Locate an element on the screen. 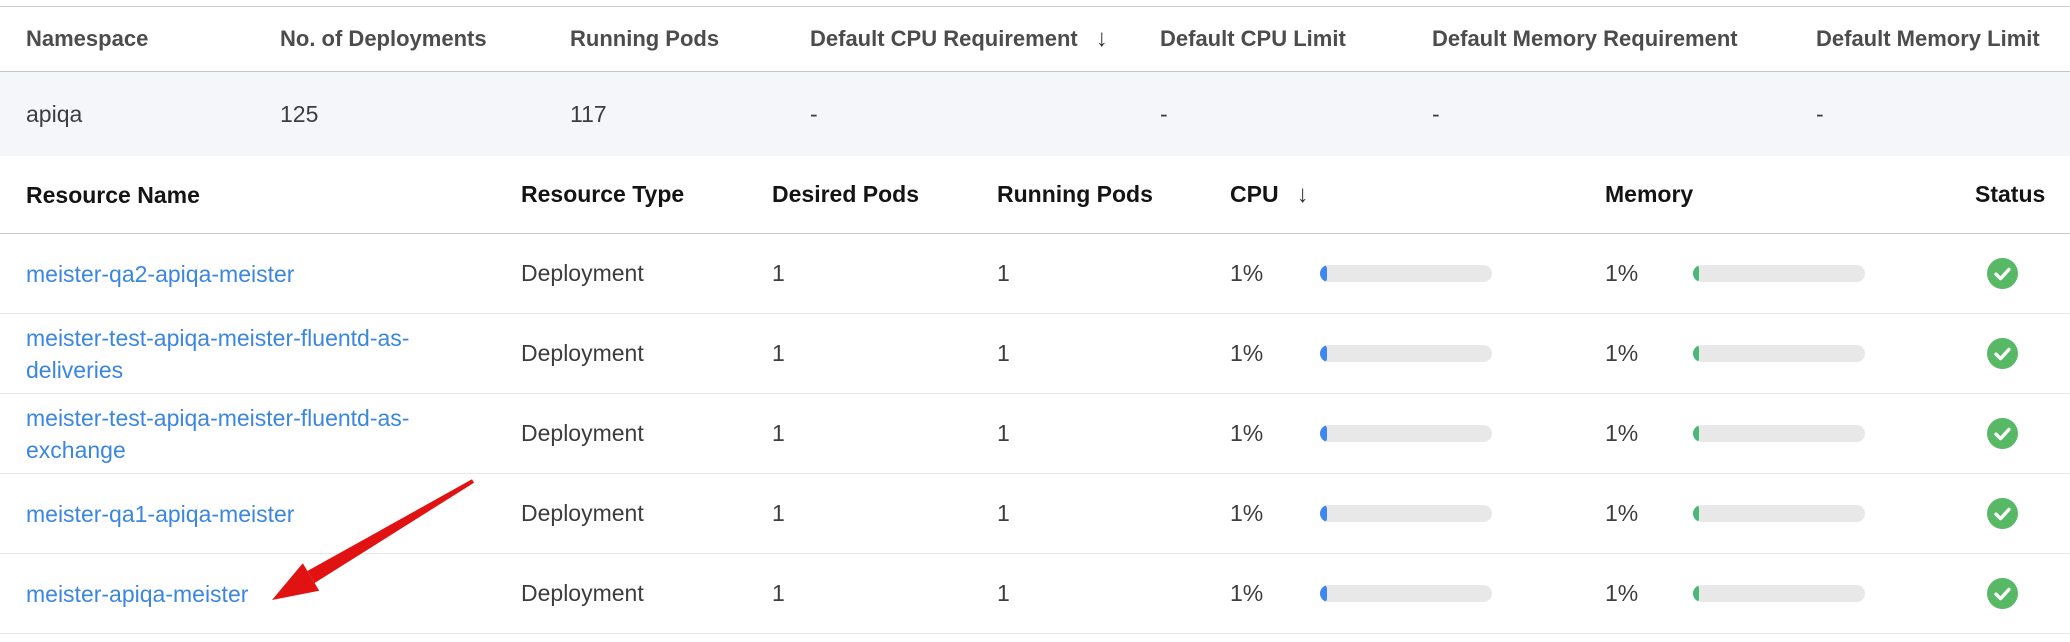  col-header-default-cpu-requirement: Default CPU Requirement ↓ is located at coordinates (965, 39).